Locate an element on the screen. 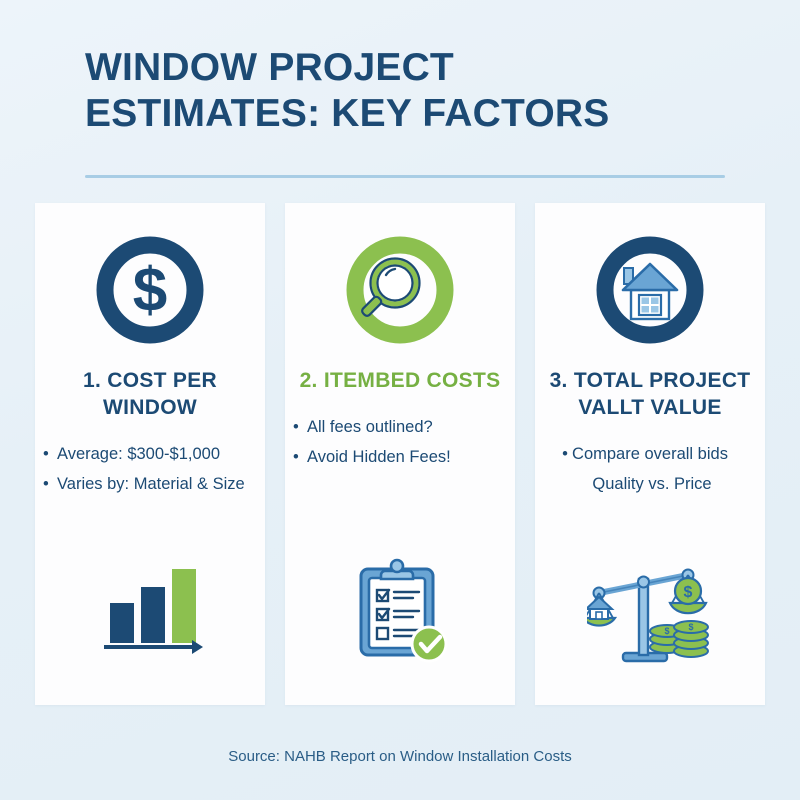 Image resolution: width=800 pixels, height=800 pixels. list-item: Avoid Hidden Fees! is located at coordinates (400, 457).